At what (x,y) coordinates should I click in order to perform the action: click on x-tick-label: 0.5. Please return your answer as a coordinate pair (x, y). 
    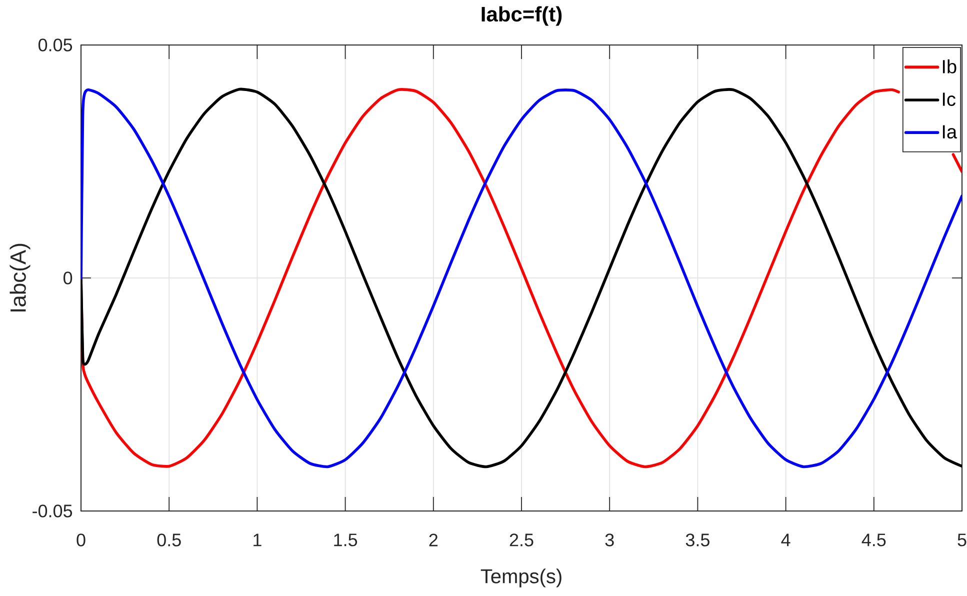
    Looking at the image, I should click on (169, 540).